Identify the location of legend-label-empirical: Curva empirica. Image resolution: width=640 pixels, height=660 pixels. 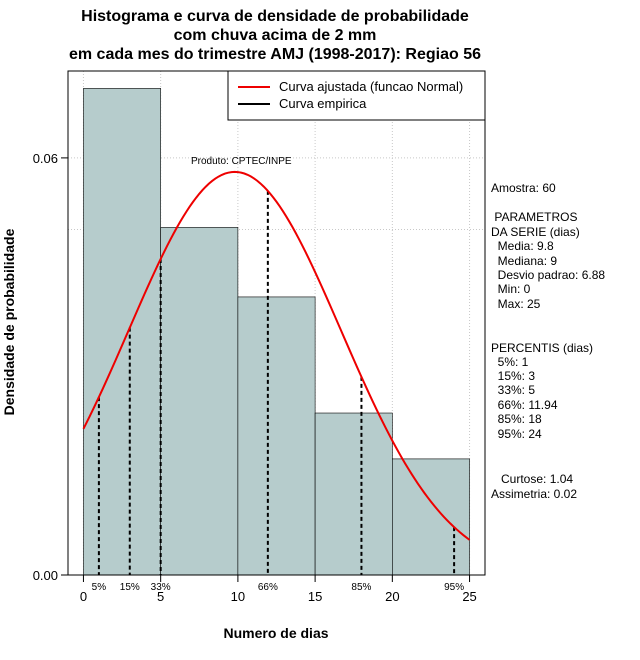
(323, 103).